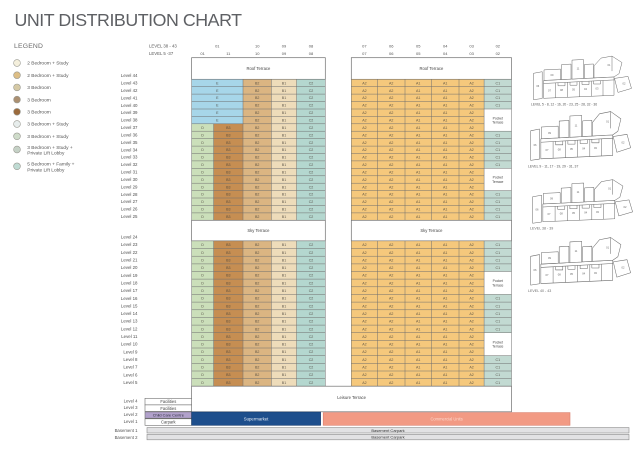 The image size is (640, 449). Describe the element at coordinates (129, 216) in the screenshot. I see `svg-text: Level 25` at that location.